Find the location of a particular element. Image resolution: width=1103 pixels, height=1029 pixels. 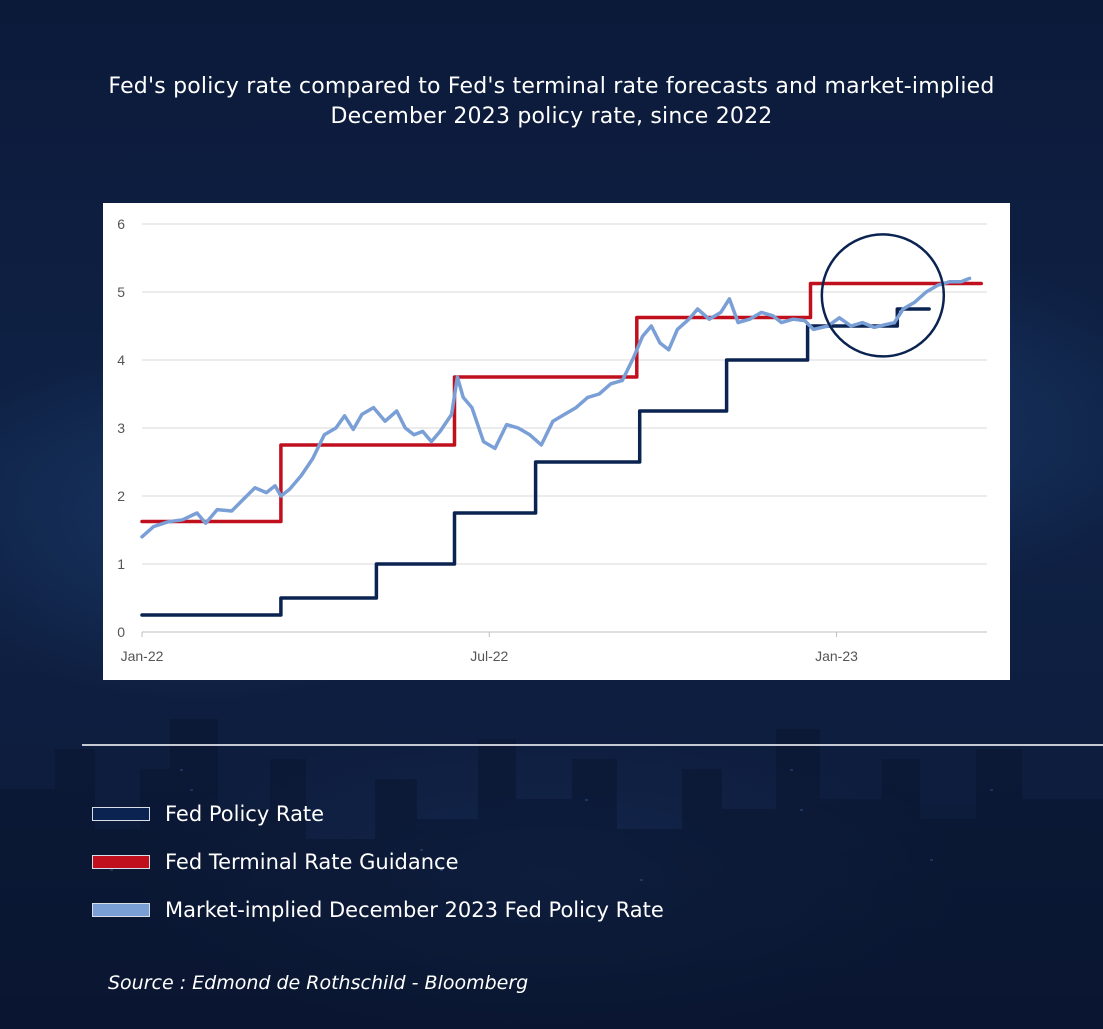

y-tick-label: 1 is located at coordinates (121, 564).